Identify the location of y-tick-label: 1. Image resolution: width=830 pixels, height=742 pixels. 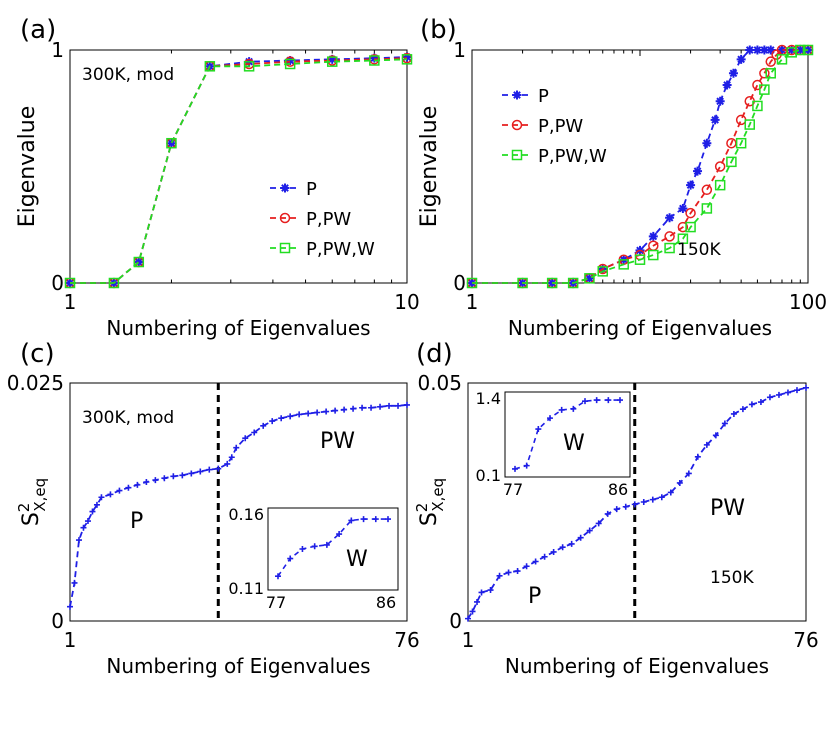
(459, 50).